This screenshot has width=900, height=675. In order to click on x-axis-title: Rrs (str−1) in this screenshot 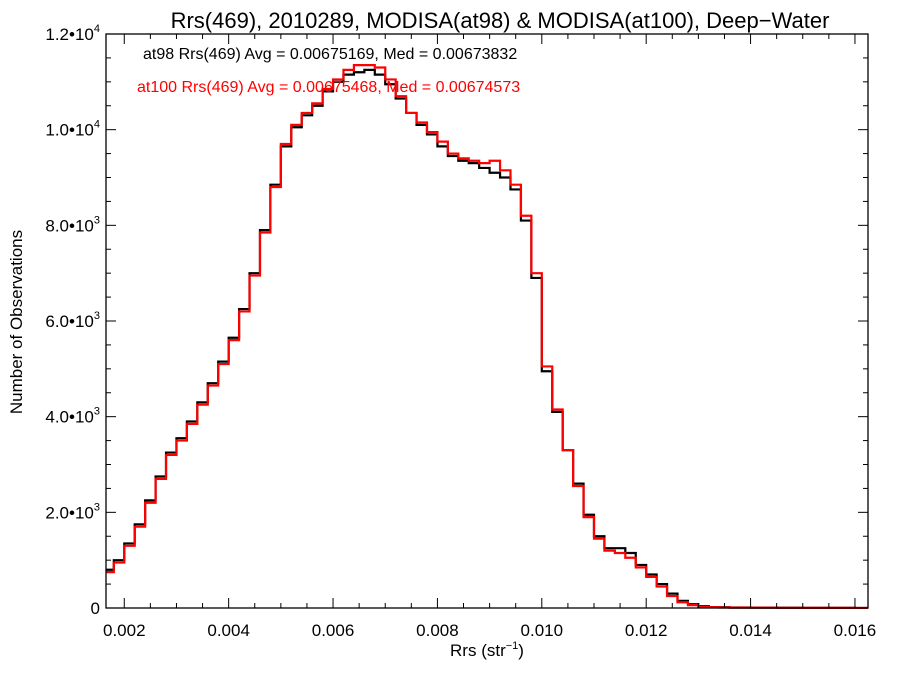, I will do `click(487, 650)`.